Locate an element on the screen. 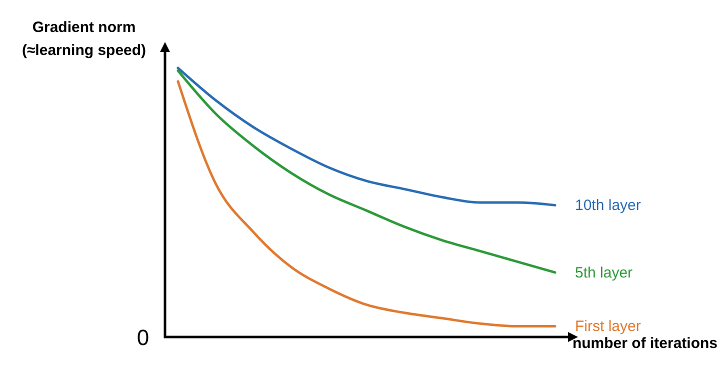  series-label: 5th layer is located at coordinates (604, 273).